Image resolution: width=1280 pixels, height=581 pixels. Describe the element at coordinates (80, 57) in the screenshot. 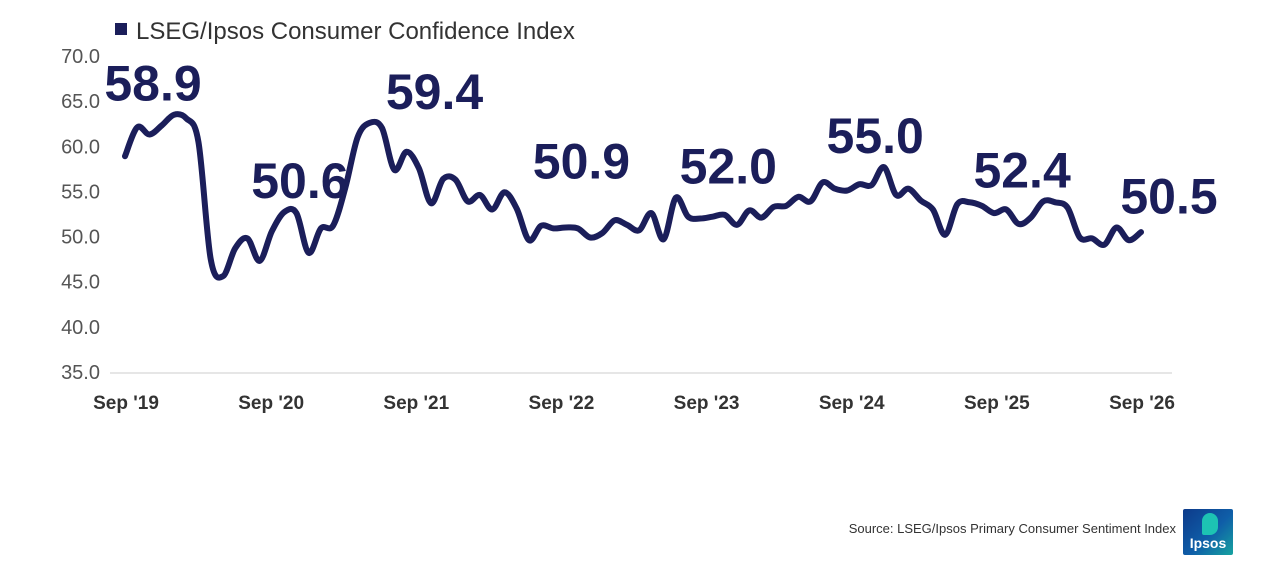

I see `y-tick-label: 70.0` at that location.